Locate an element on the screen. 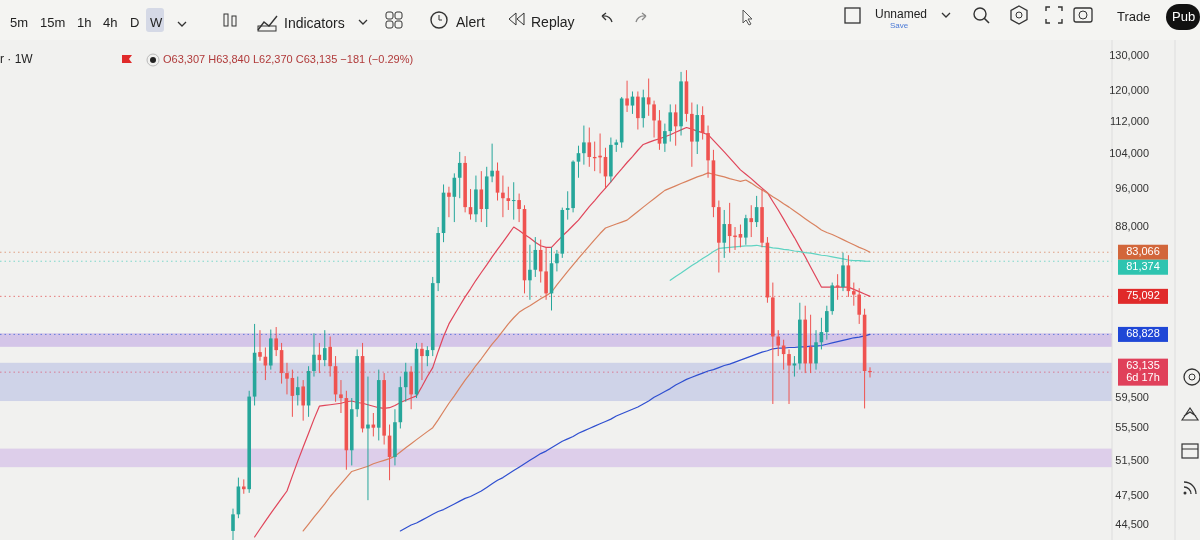 This screenshot has width=1200, height=540. y-tick-label: 130,000 is located at coordinates (1129, 55).